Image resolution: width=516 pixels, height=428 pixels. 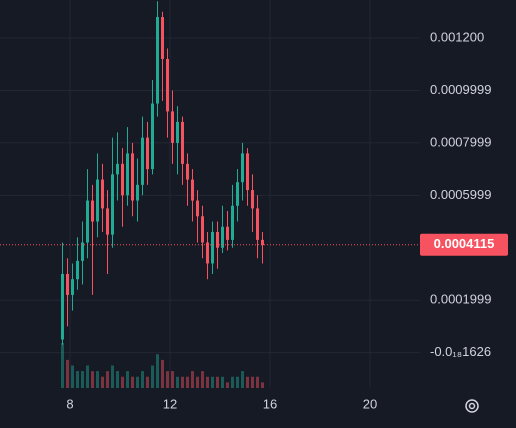 I want to click on y-tick-label: -0.0₁₈1626, so click(x=460, y=351).